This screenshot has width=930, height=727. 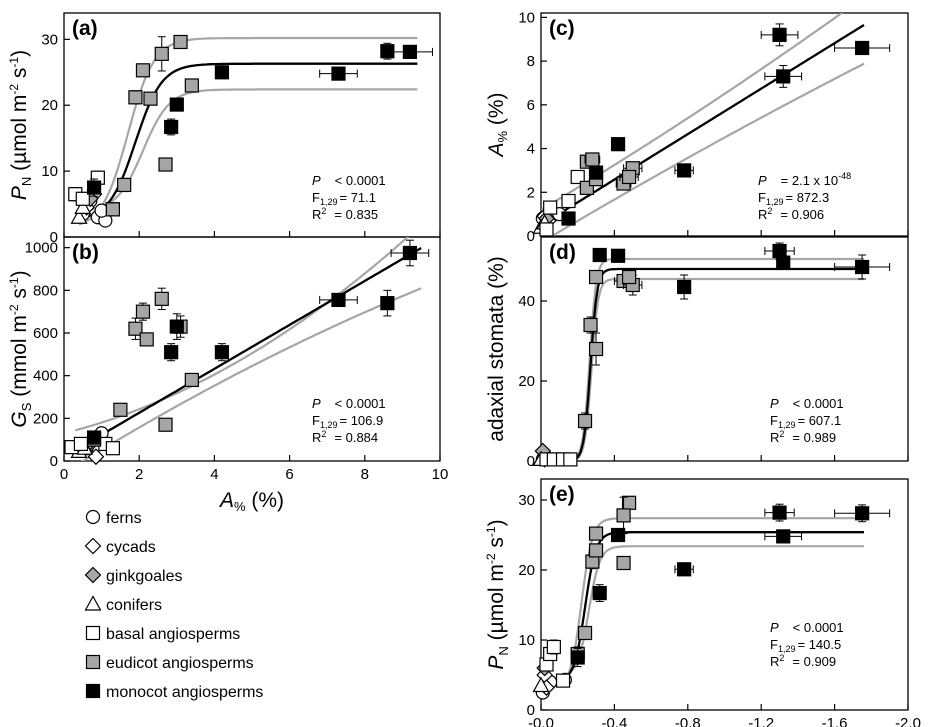 What do you see at coordinates (180, 663) in the screenshot?
I see `legend-label: eudicot angiosperms` at bounding box center [180, 663].